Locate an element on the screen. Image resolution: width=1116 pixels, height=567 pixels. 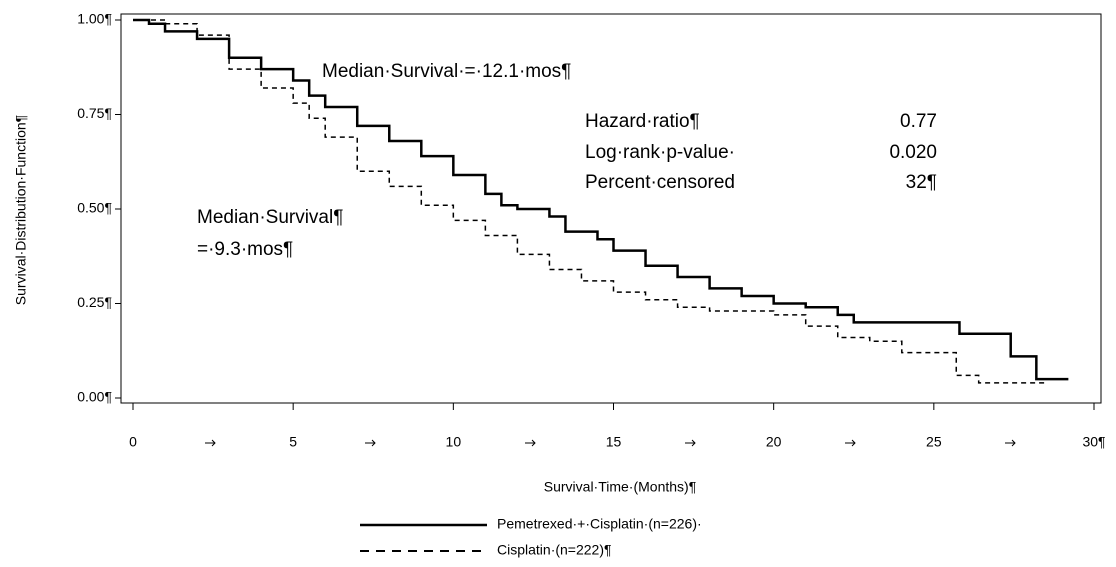
x-tick-label: 0 is located at coordinates (133, 442).